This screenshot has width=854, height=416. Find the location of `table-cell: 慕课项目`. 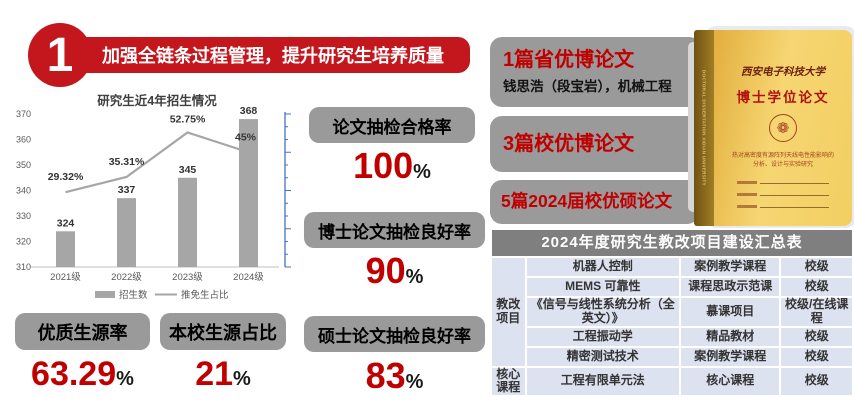

table-cell: 慕课项目 is located at coordinates (730, 312).